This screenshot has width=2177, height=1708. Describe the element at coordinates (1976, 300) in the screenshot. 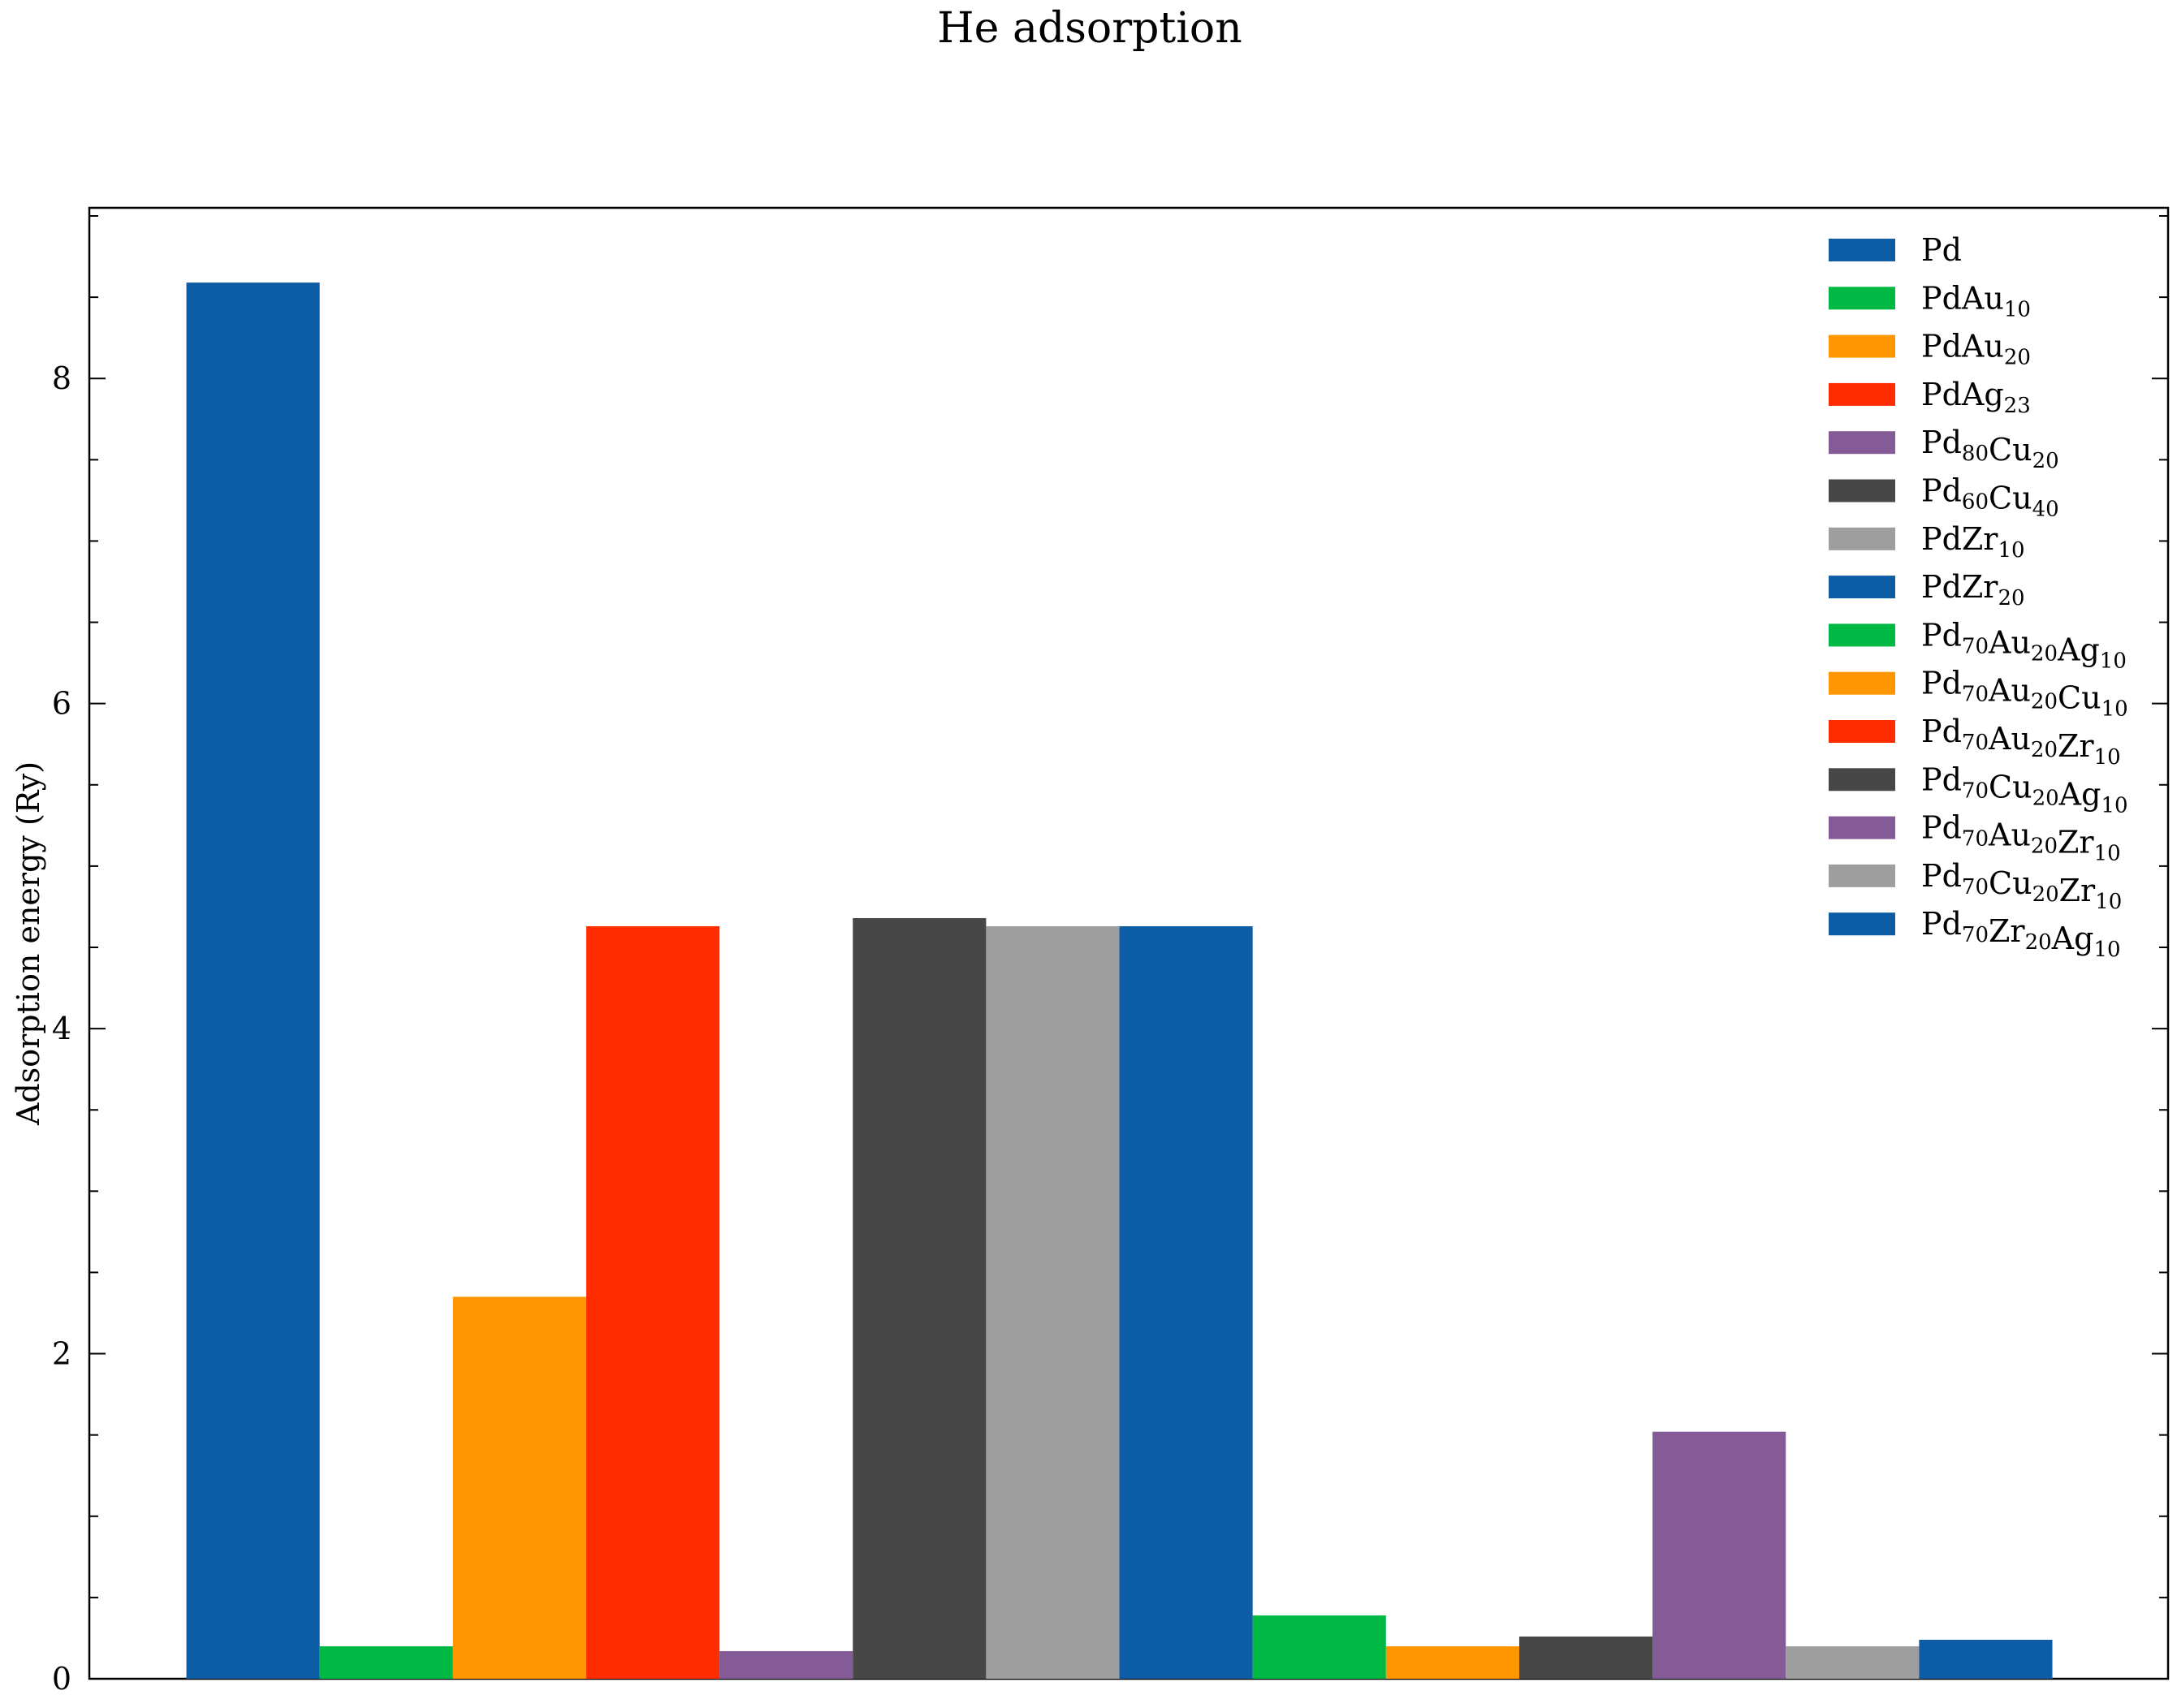

I see `legend-label: PdAu10` at that location.